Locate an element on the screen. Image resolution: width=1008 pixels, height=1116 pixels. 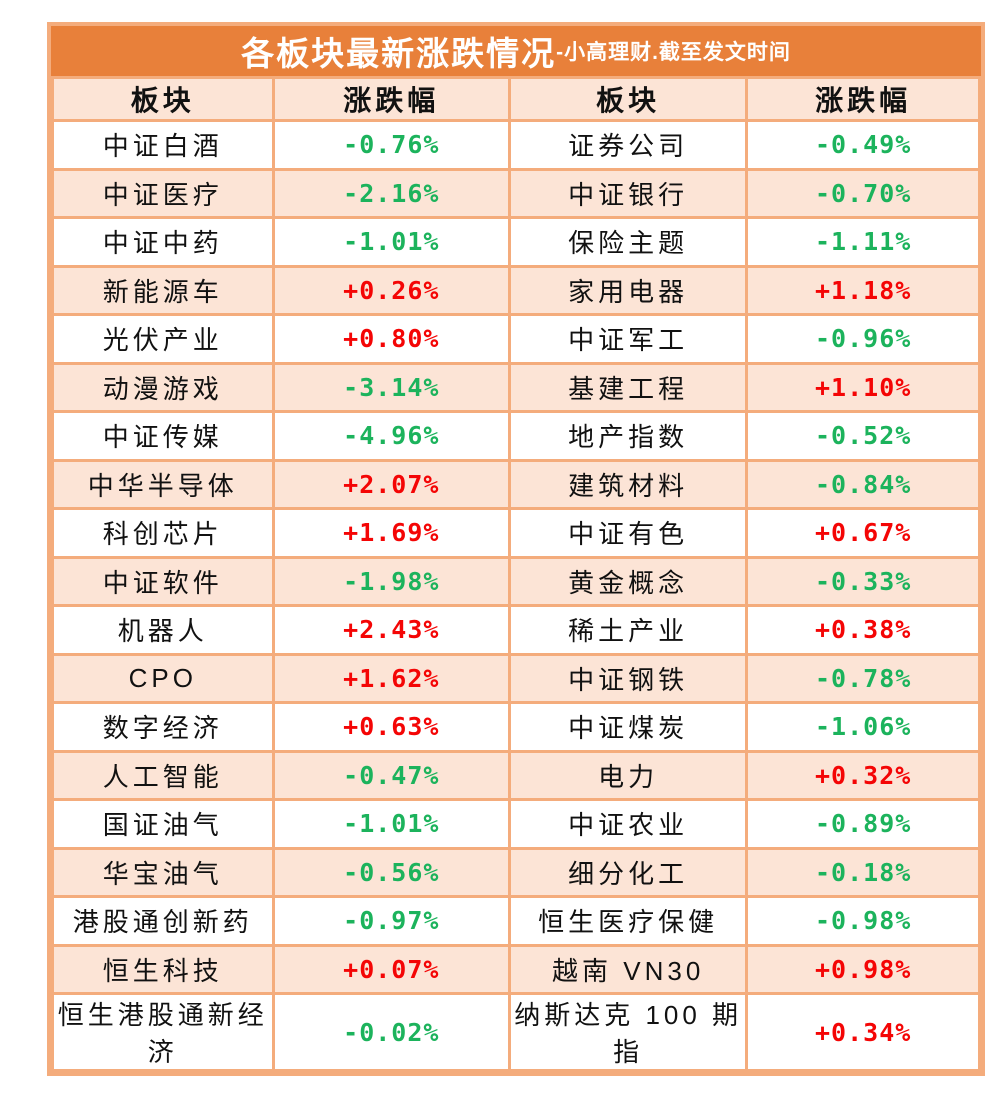
change-cell-right: +0.98% is located at coordinates (863, 969).